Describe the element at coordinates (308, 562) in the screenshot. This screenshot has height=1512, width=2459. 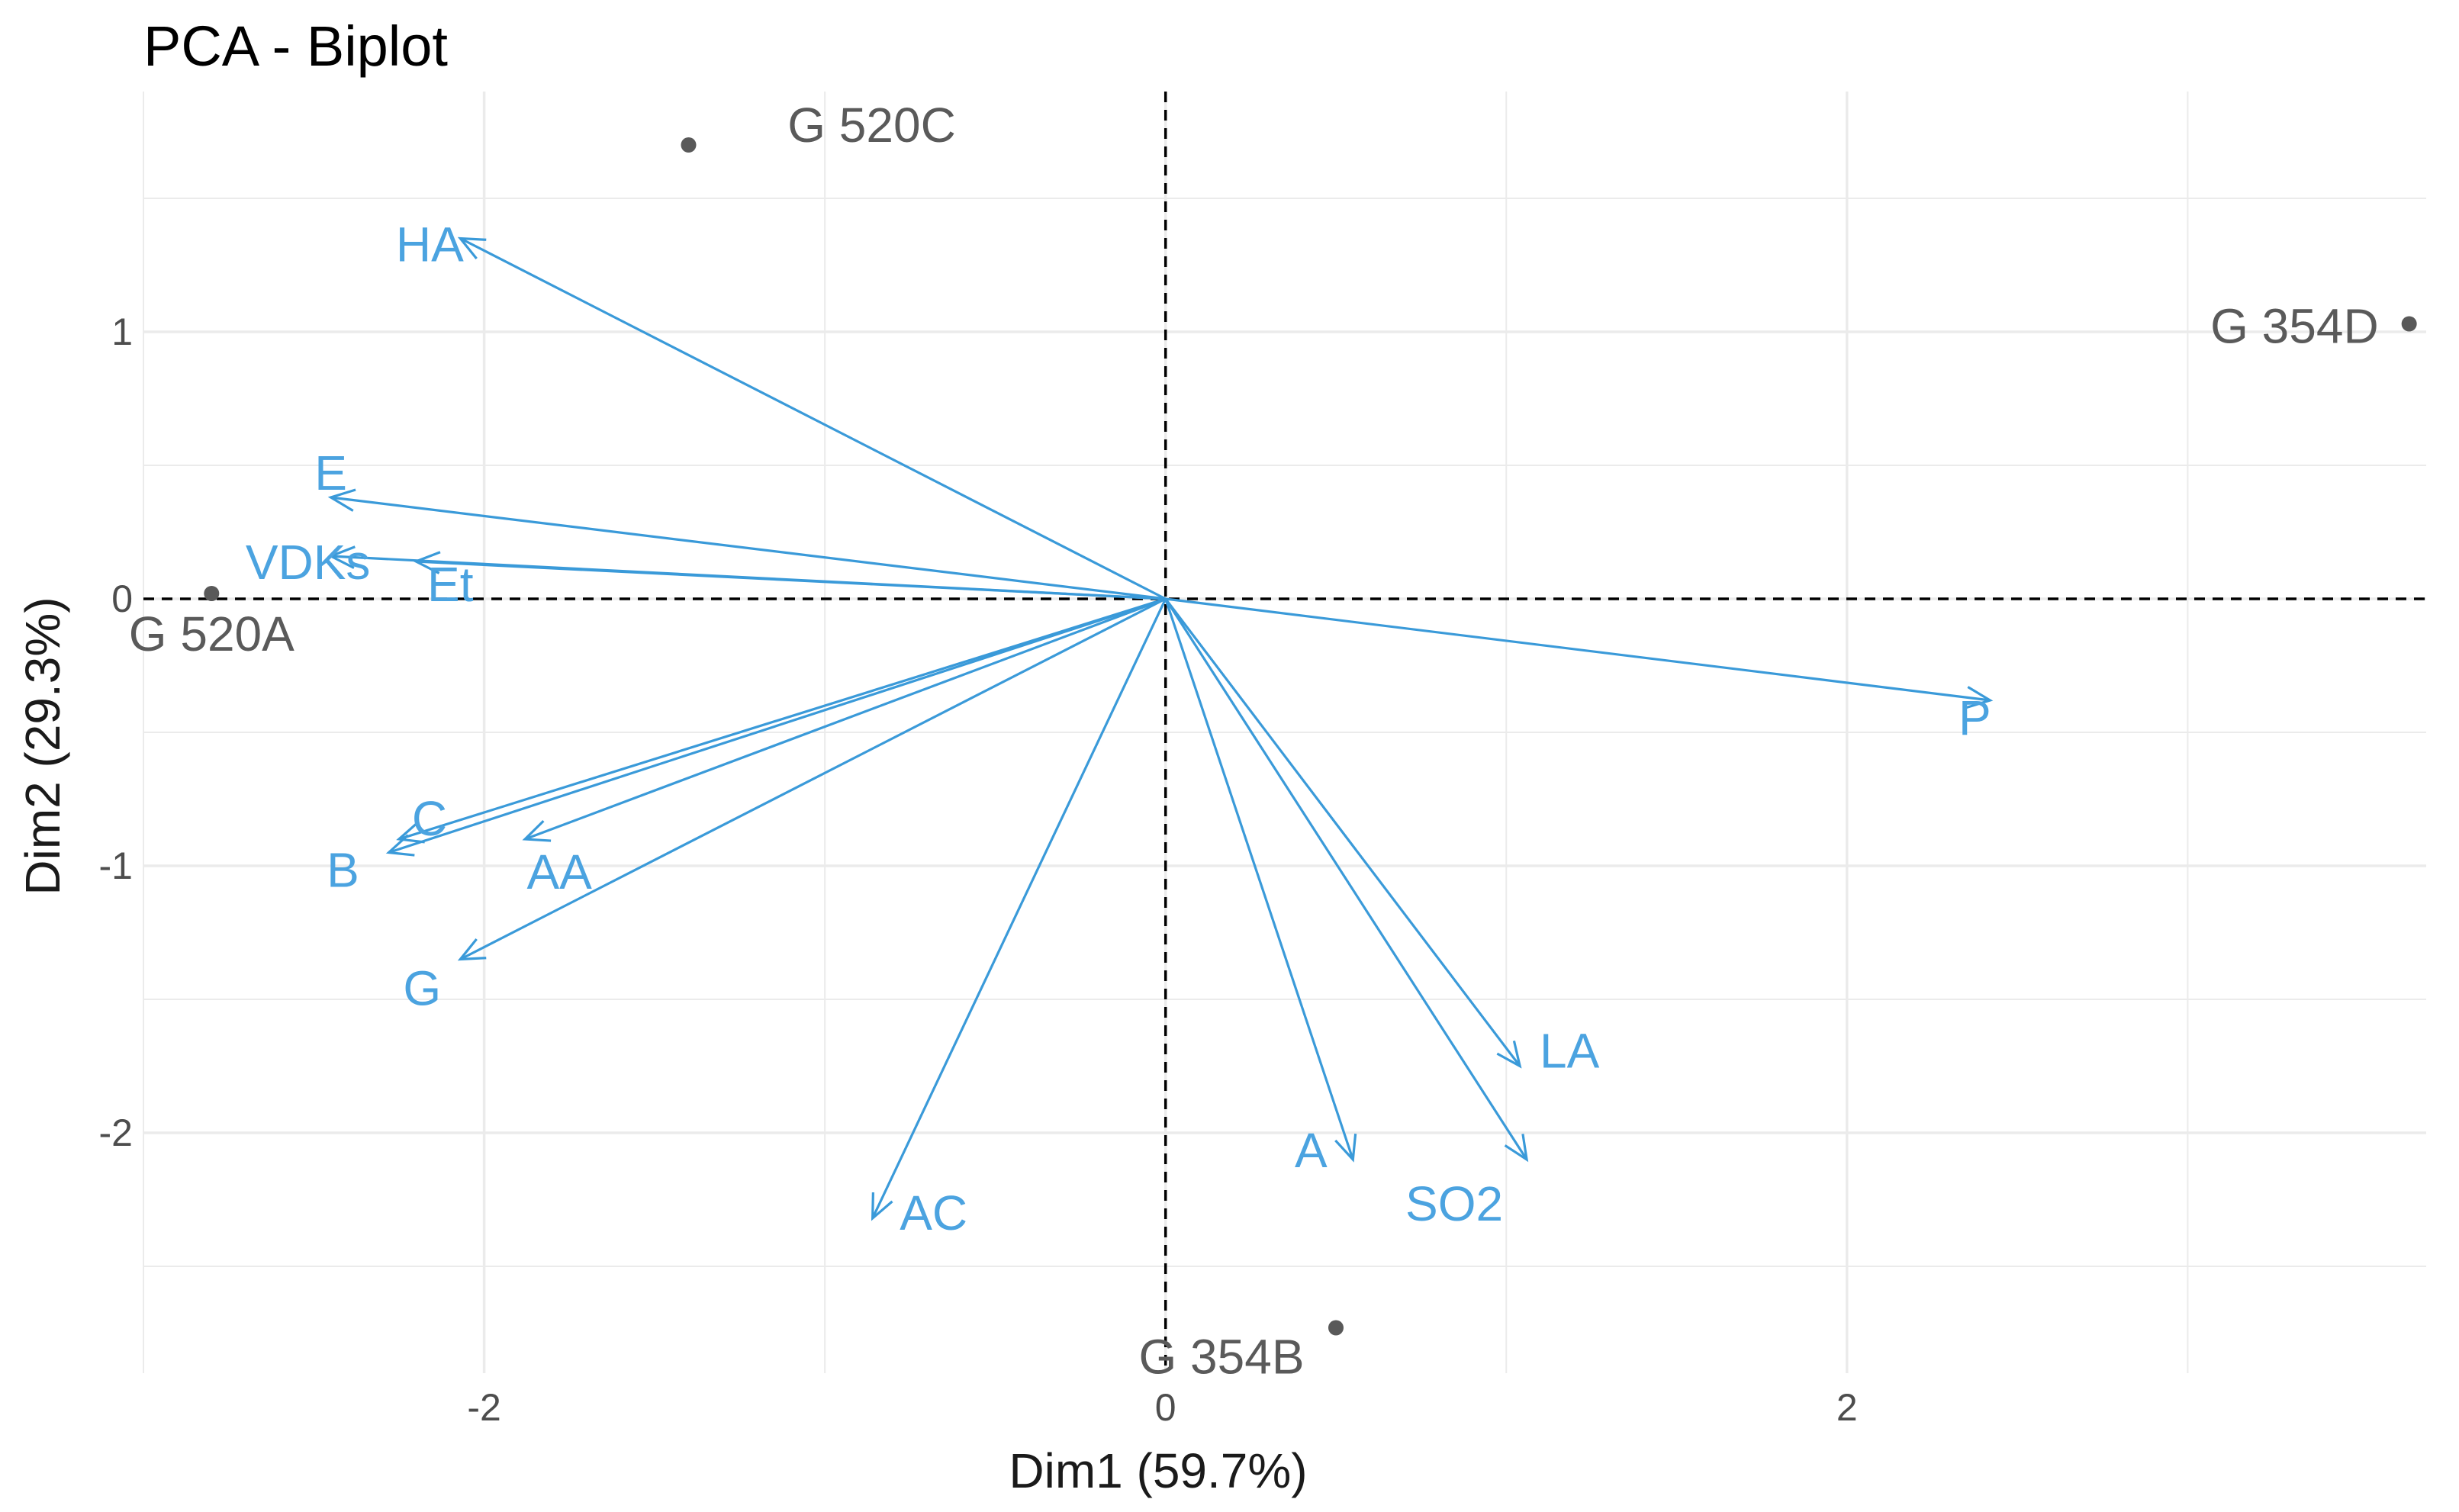
I see `variable-label: VDKs` at that location.